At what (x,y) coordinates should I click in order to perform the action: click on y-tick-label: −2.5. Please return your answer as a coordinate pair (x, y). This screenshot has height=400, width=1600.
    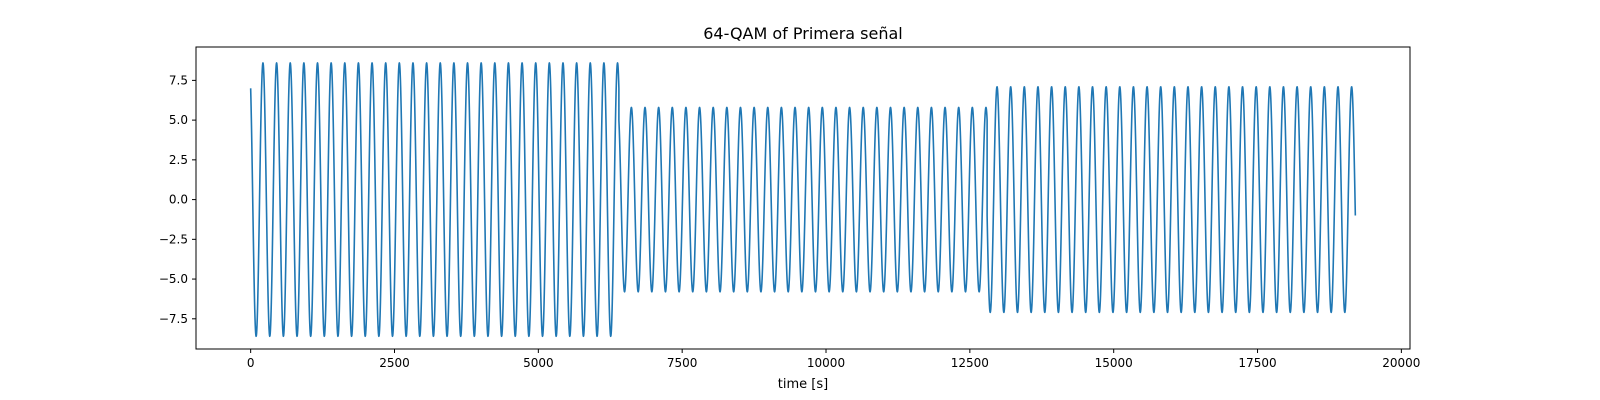
    Looking at the image, I should click on (173, 239).